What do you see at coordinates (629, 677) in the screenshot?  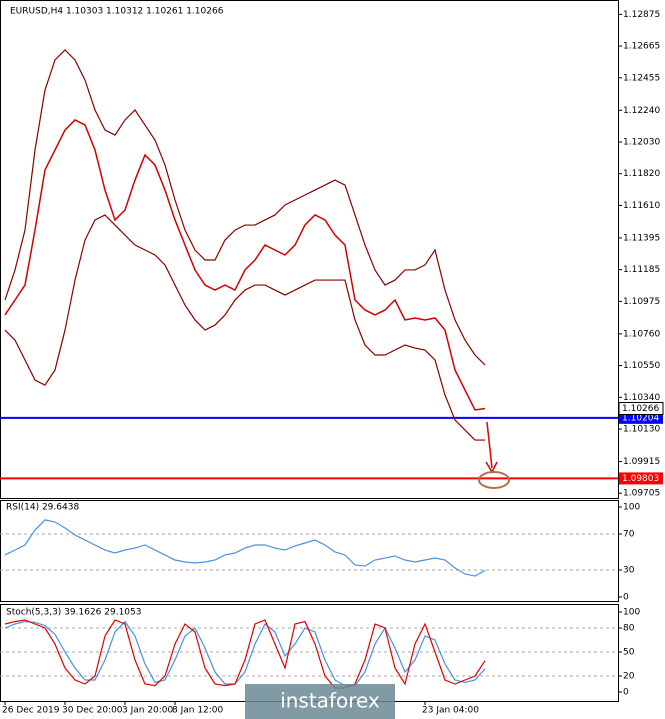 I see `y-tick-label: 20` at bounding box center [629, 677].